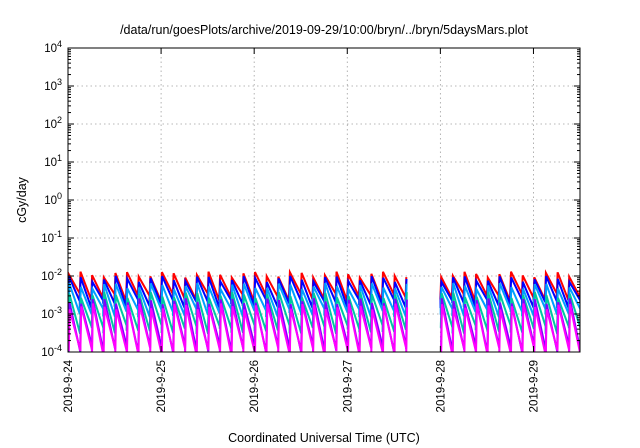  Describe the element at coordinates (162, 386) in the screenshot. I see `x-tick-label: 2019-9-25` at that location.